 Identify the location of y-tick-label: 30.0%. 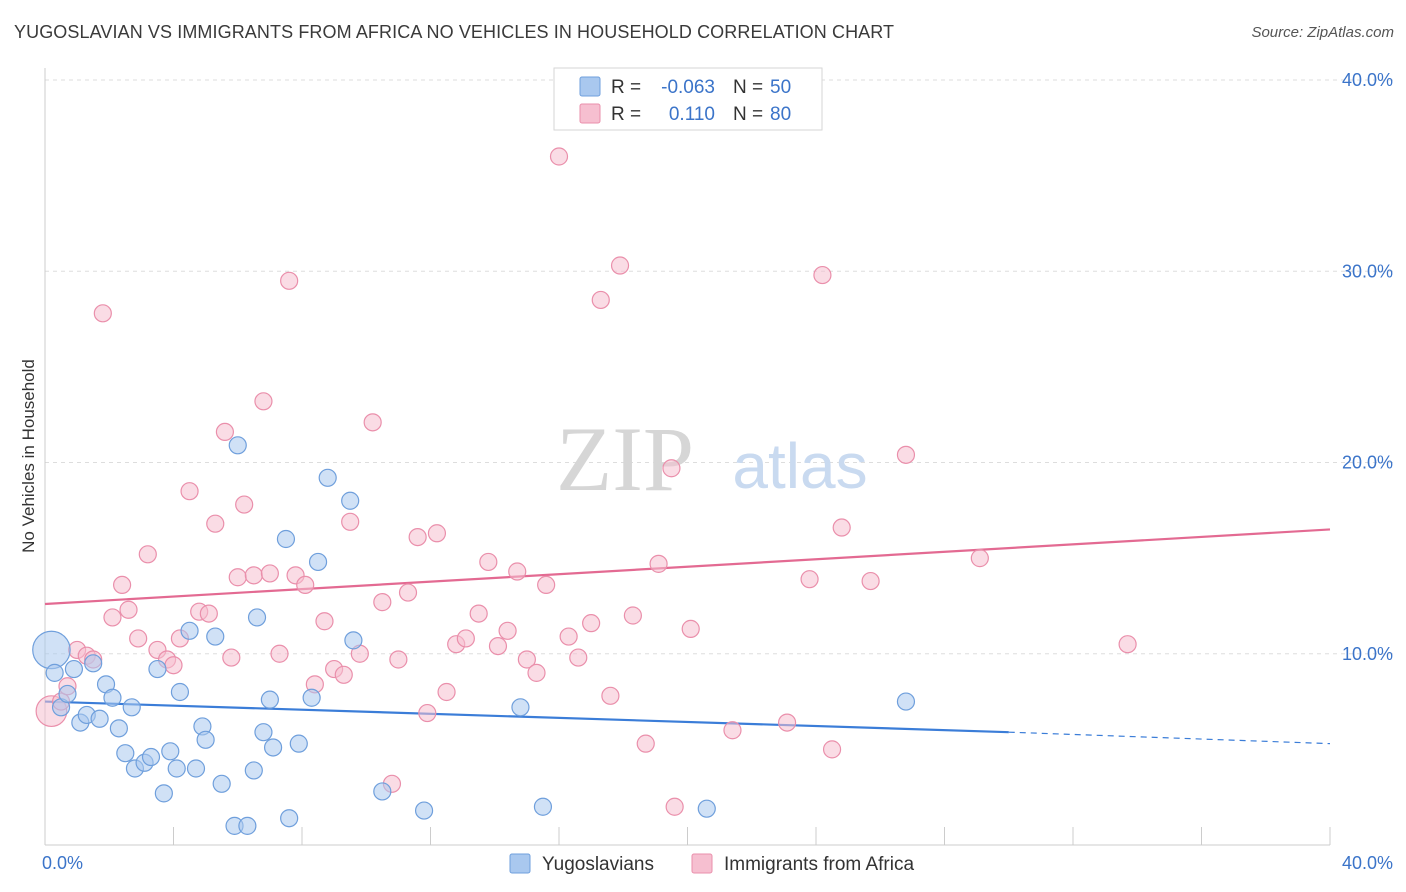
(1367, 271).